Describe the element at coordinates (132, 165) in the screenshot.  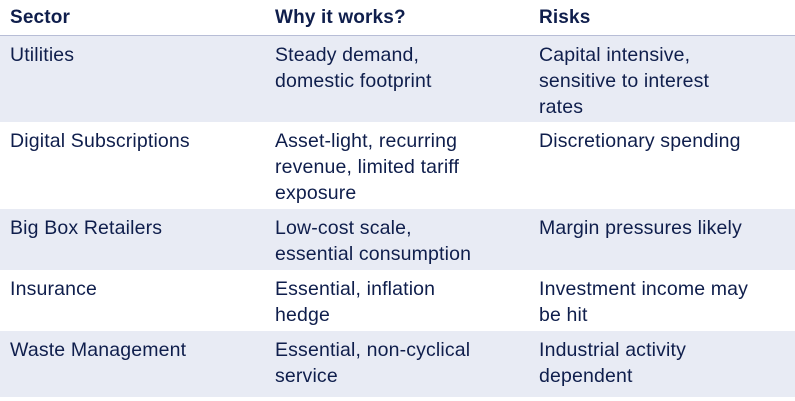
I see `sector-cell: Digital Subscriptions` at that location.